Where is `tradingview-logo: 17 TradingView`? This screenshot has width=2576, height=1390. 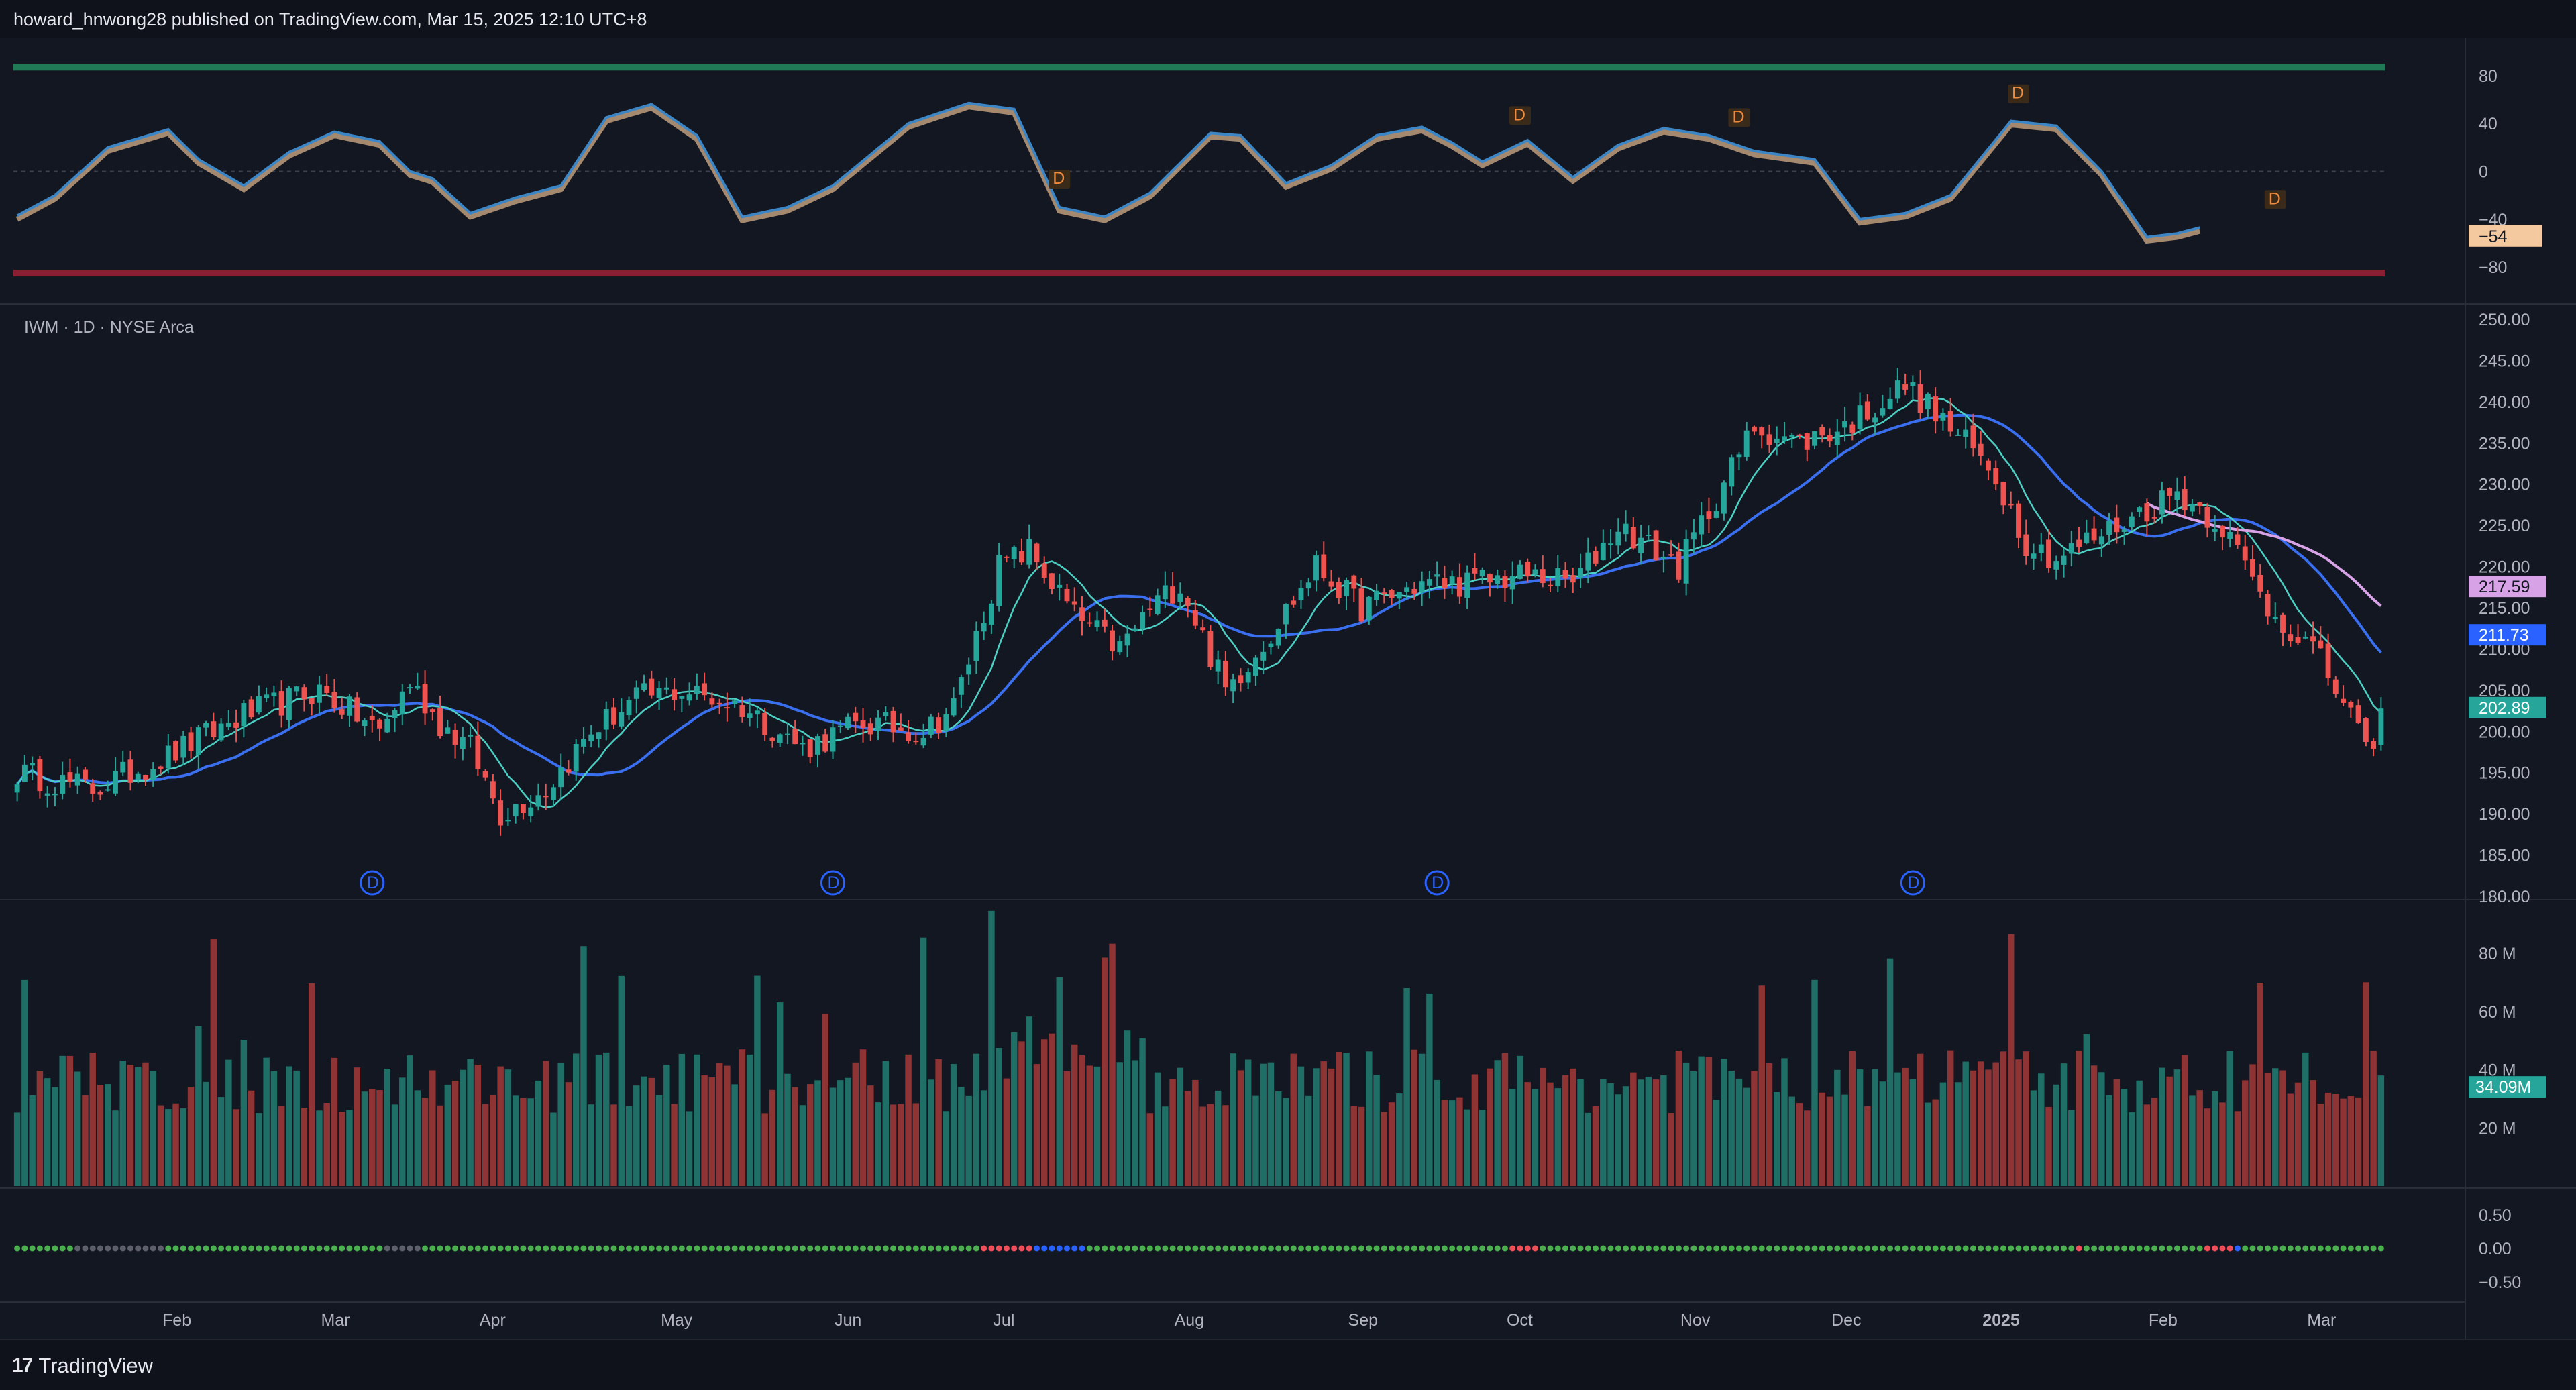 tradingview-logo: 17 TradingView is located at coordinates (82, 1366).